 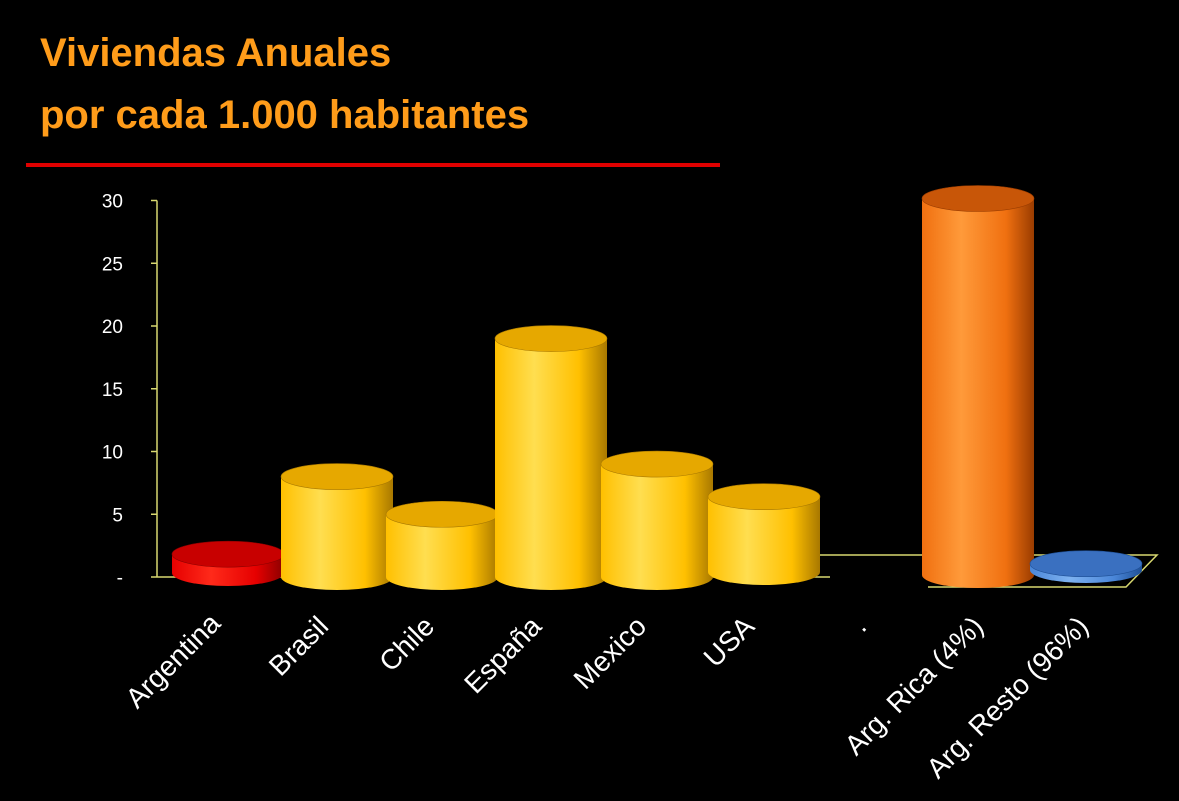 I want to click on x-tick-label-chile: Chile, so click(x=406, y=643).